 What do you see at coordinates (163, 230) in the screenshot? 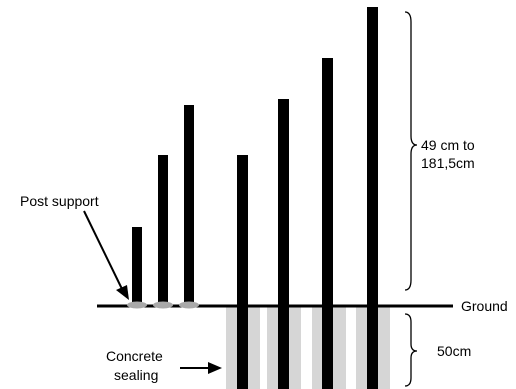
I see `supported-post-medium` at bounding box center [163, 230].